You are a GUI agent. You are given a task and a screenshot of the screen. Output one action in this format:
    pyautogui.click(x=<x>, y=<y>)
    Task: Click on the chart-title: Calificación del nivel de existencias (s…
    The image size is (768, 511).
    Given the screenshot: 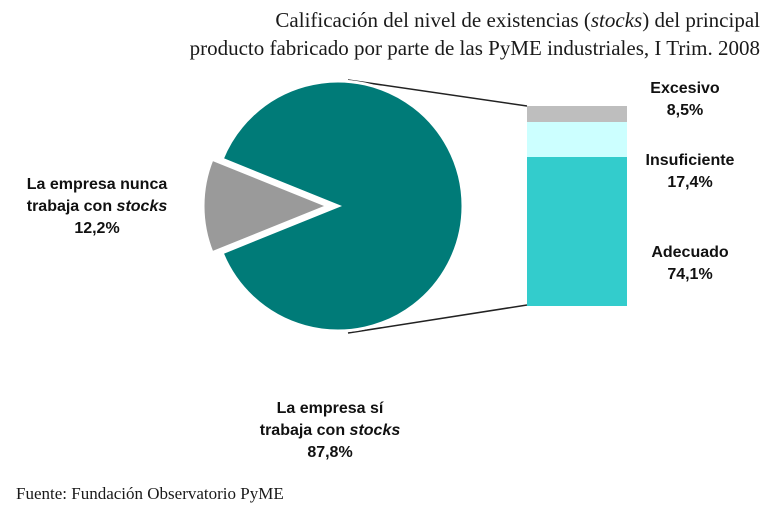 What is the action you would take?
    pyautogui.click(x=380, y=34)
    